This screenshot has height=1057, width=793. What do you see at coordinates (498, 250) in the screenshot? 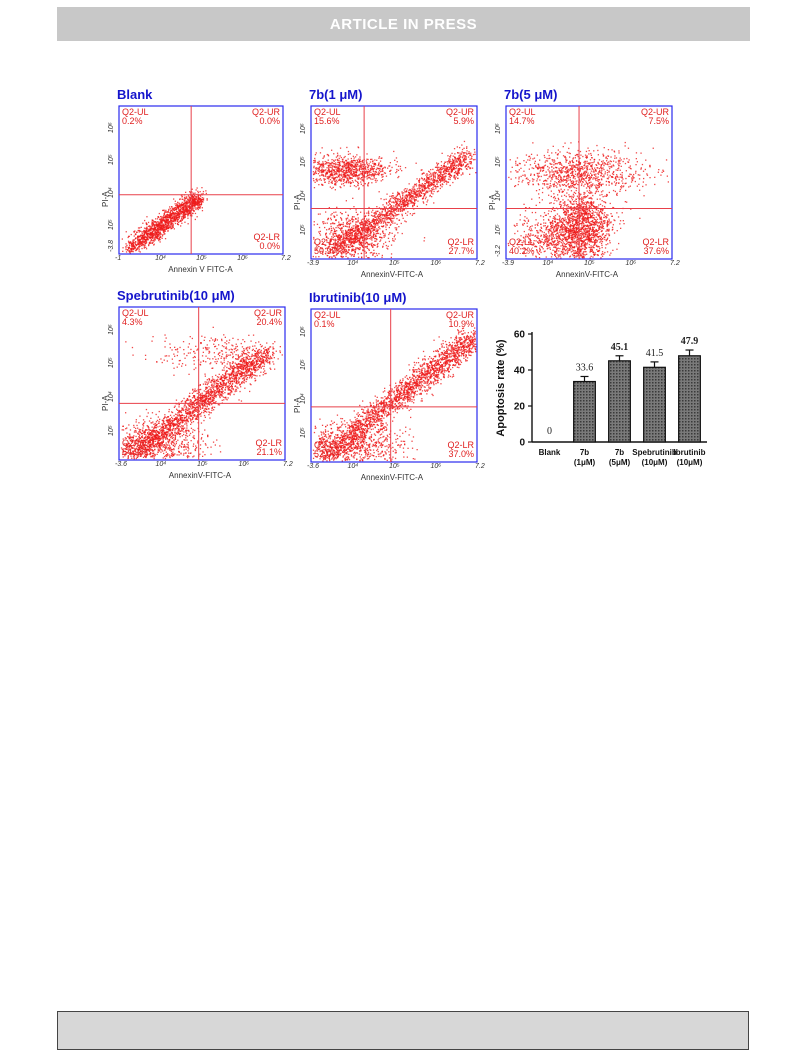
I see `y-tick-min: -3.2` at bounding box center [498, 250].